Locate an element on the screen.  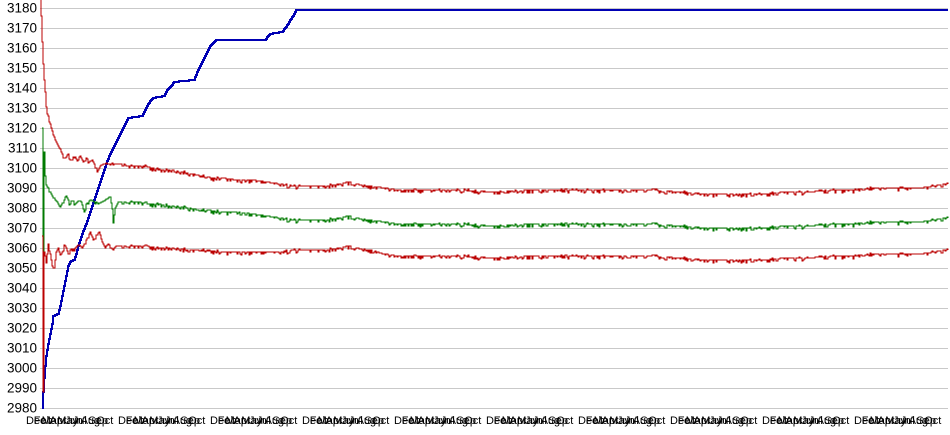
y-tick-label: 3120 is located at coordinates (22, 128).